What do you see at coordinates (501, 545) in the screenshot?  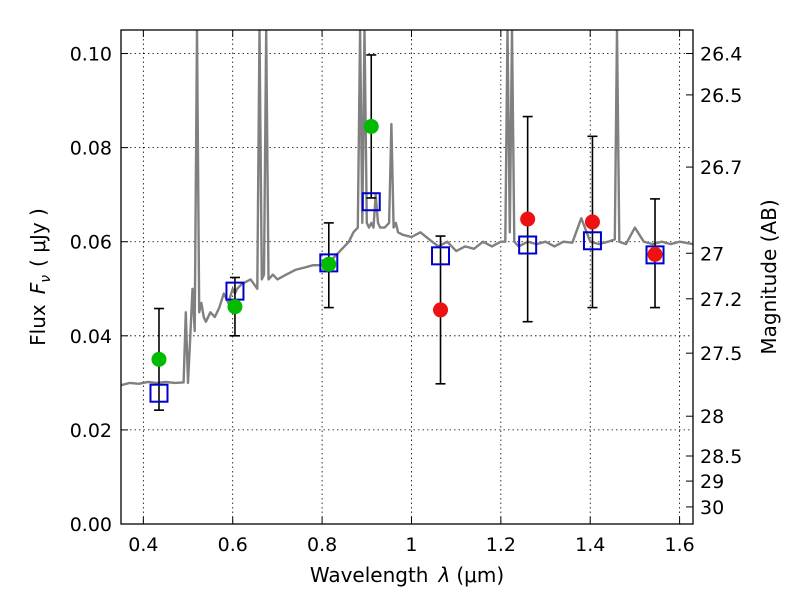 I see `x-tick-label: 1.2` at bounding box center [501, 545].